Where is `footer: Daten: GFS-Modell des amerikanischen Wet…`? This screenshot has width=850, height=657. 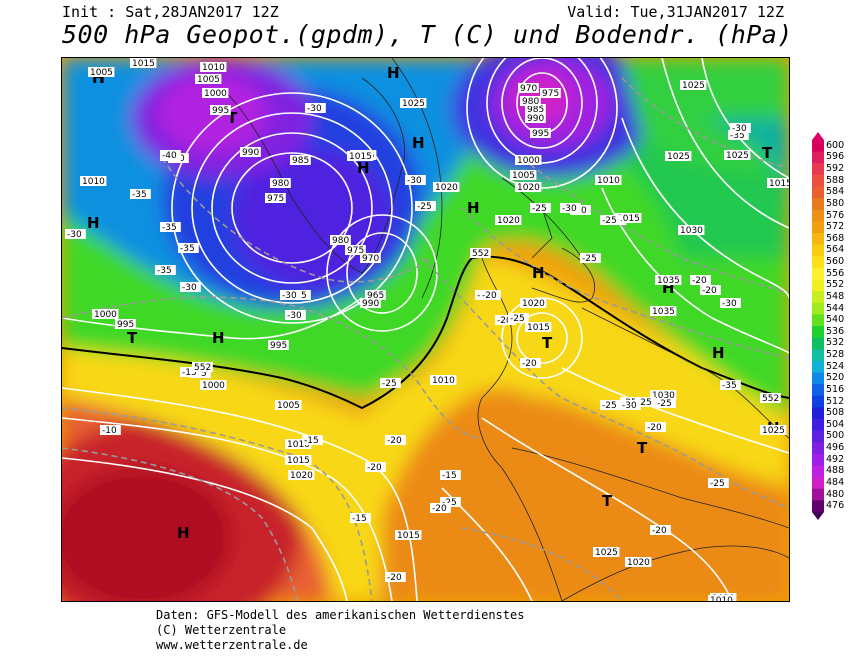
footer: Daten: GFS-Modell des amerikanischen Wet… is located at coordinates (340, 630).